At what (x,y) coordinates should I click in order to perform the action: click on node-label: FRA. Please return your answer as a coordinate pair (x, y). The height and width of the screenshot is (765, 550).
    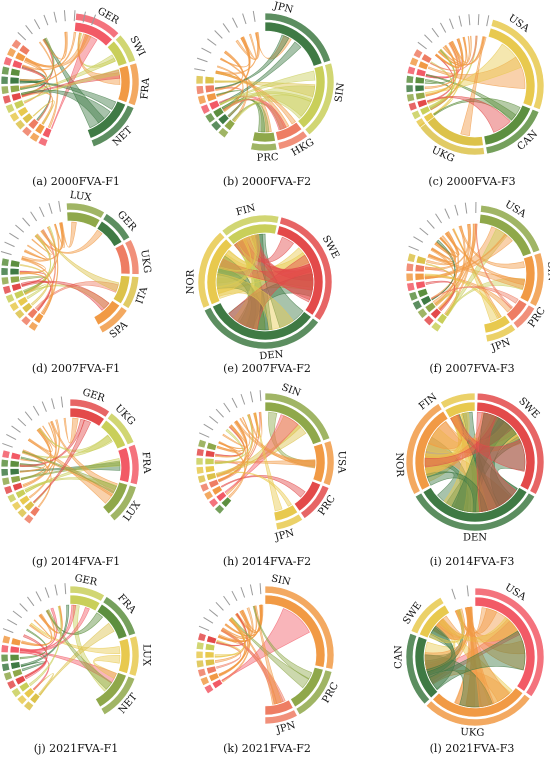
    Looking at the image, I should click on (145, 88).